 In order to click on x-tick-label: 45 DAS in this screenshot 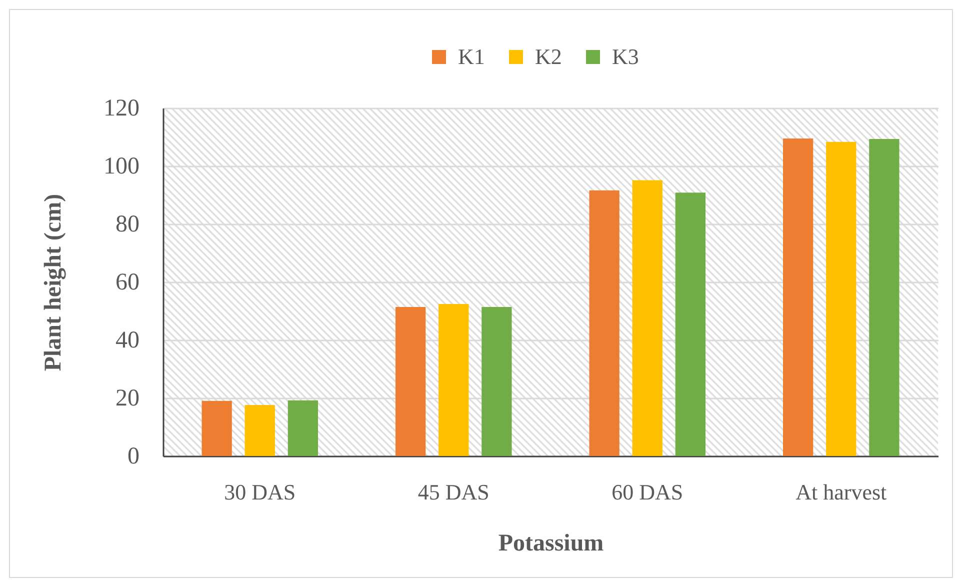, I will do `click(454, 492)`.